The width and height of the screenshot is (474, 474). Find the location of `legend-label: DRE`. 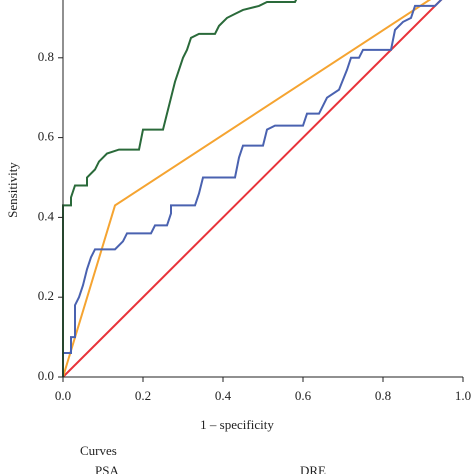

legend-label: DRE is located at coordinates (313, 468).